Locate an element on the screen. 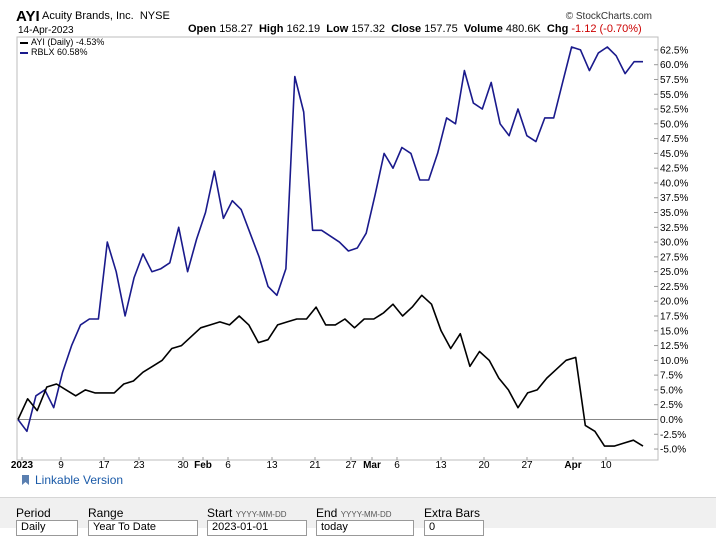 The width and height of the screenshot is (716, 536). legend-item-rblx: RBLX 60.58% is located at coordinates (62, 52).